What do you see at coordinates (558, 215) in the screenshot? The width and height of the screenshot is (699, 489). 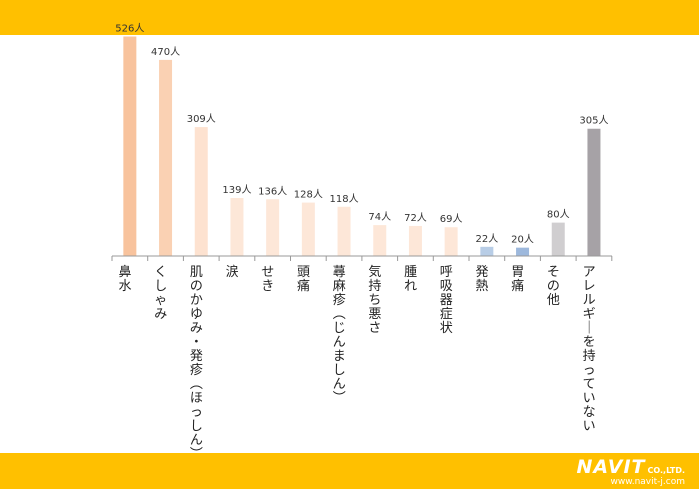 I see `value-label: 80人` at bounding box center [558, 215].